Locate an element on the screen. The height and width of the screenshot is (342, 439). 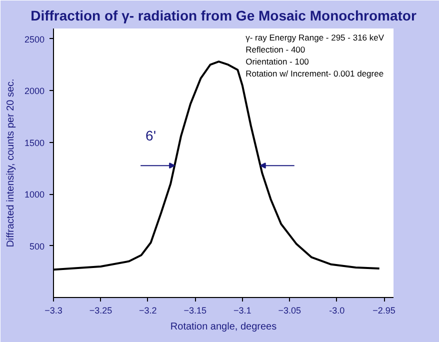
y-tick-label: 1000 is located at coordinates (34, 195).